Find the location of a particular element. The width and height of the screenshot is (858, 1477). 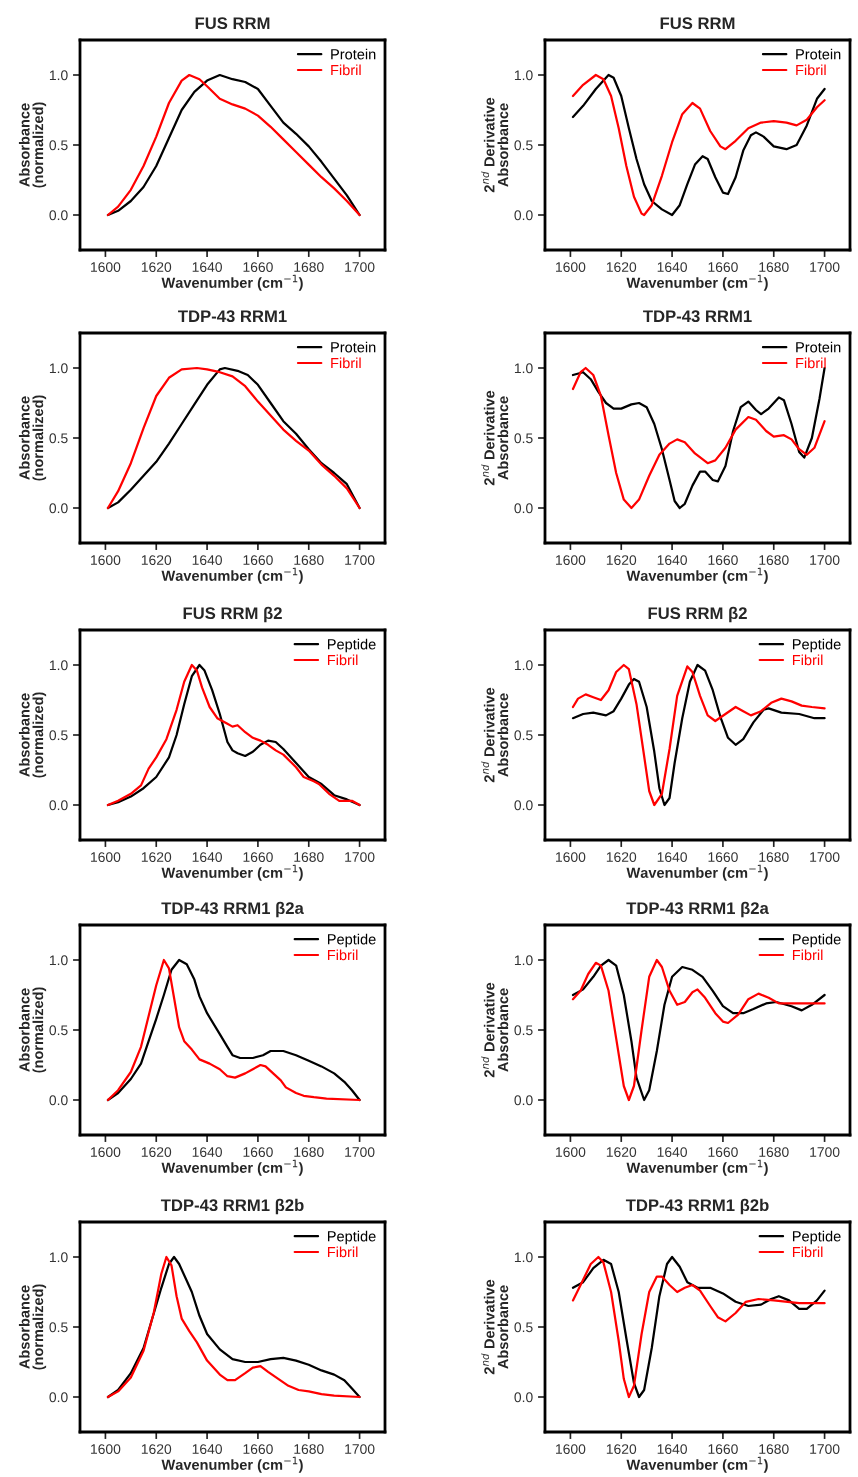

chart-title: TDP-43 RRM1 β2a is located at coordinates (697, 909).